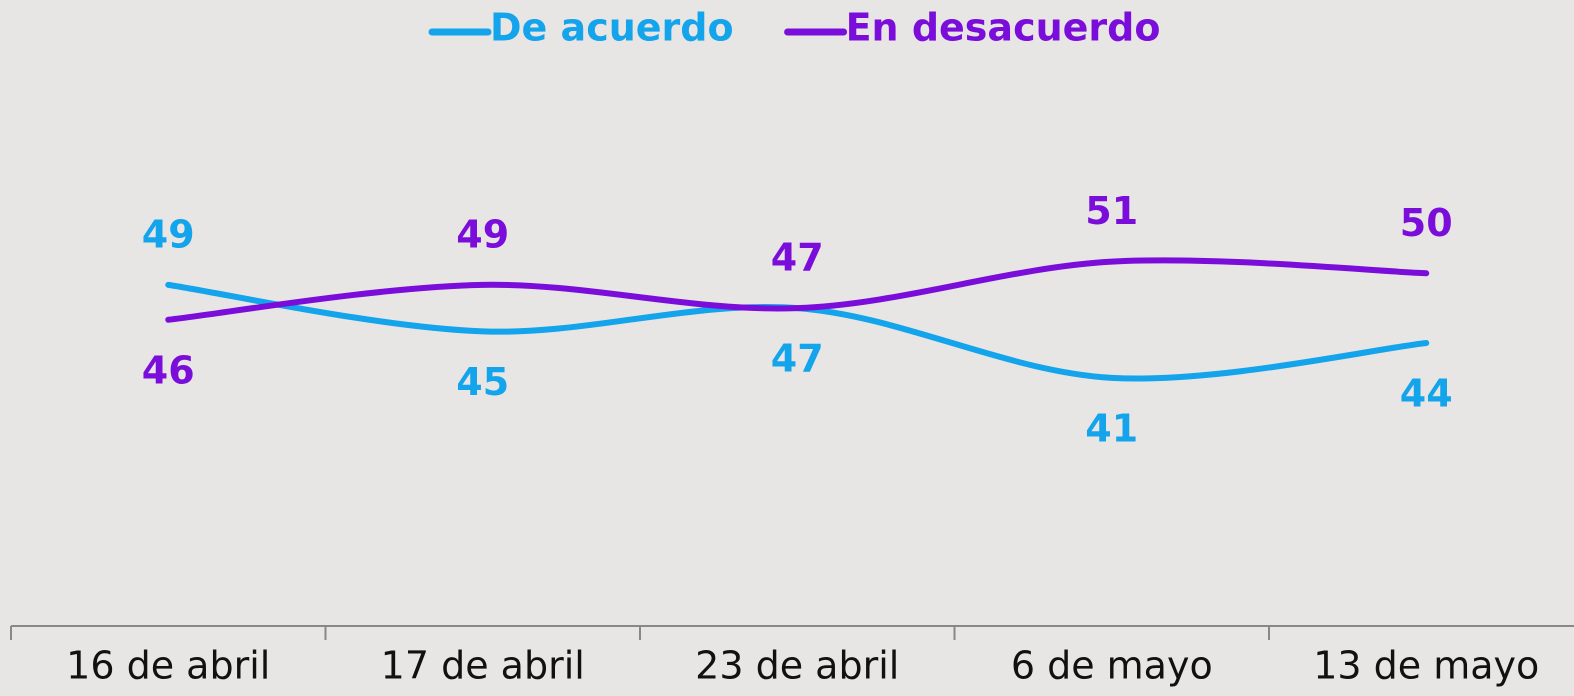  I want to click on data-label: 46, so click(168, 370).